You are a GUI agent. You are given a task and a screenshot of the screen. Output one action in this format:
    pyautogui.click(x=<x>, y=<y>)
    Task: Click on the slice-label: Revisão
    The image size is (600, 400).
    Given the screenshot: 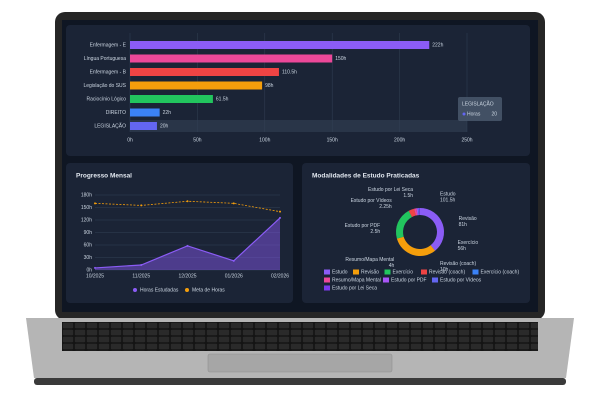 What is the action you would take?
    pyautogui.click(x=468, y=219)
    